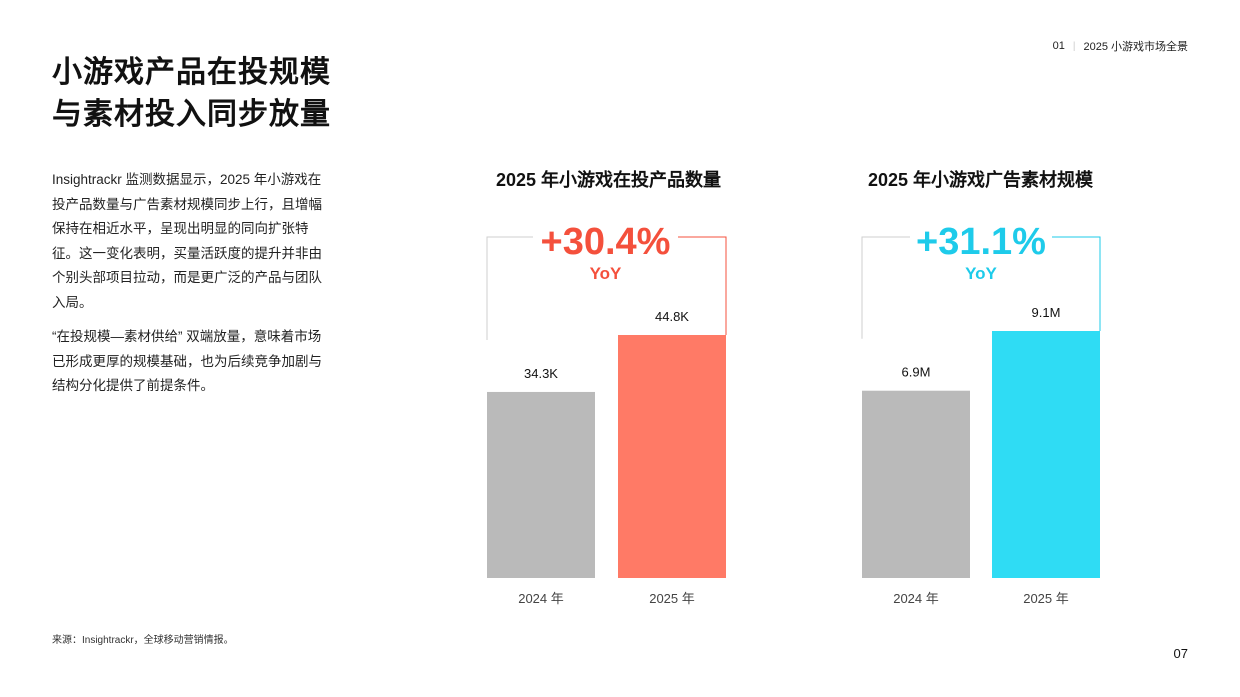  Describe the element at coordinates (606, 242) in the screenshot. I see `yoy-value: +30.4%` at that location.